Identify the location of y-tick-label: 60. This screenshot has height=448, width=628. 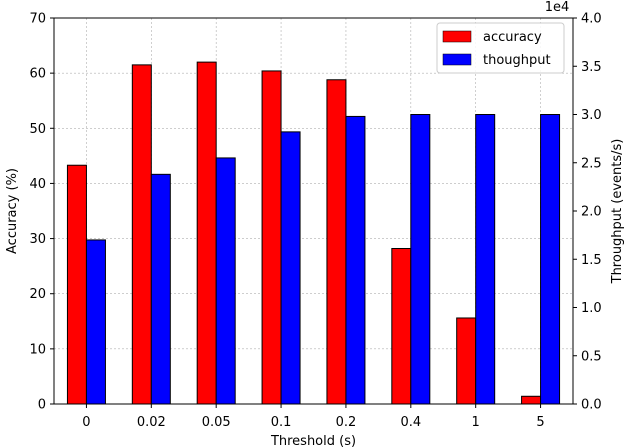
(37, 74).